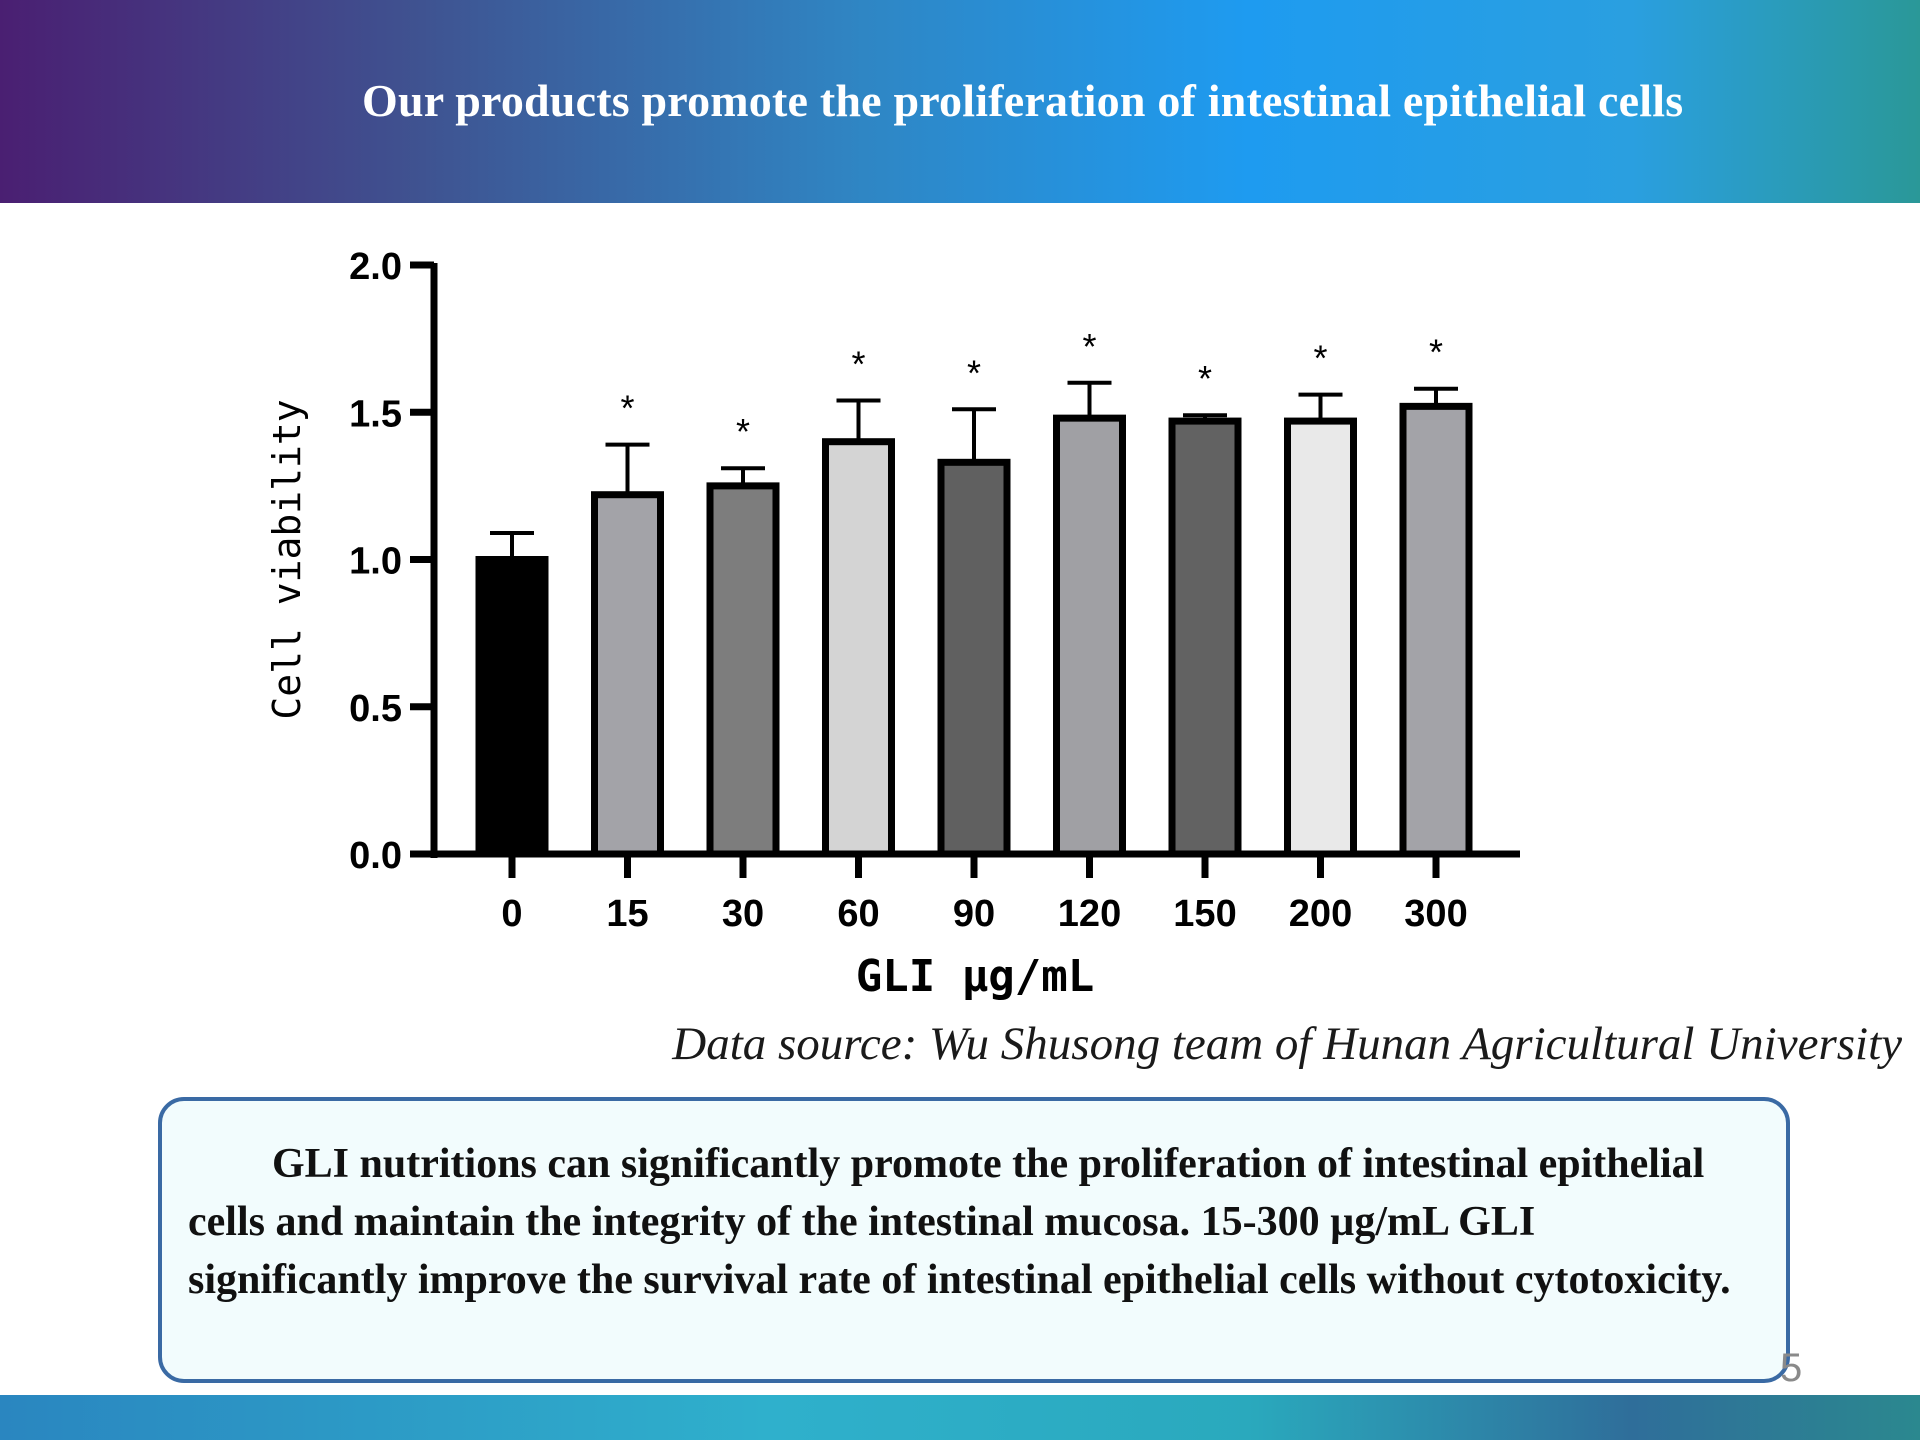 This screenshot has height=1440, width=1920. Describe the element at coordinates (960, 1417) in the screenshot. I see `footer-band` at that location.